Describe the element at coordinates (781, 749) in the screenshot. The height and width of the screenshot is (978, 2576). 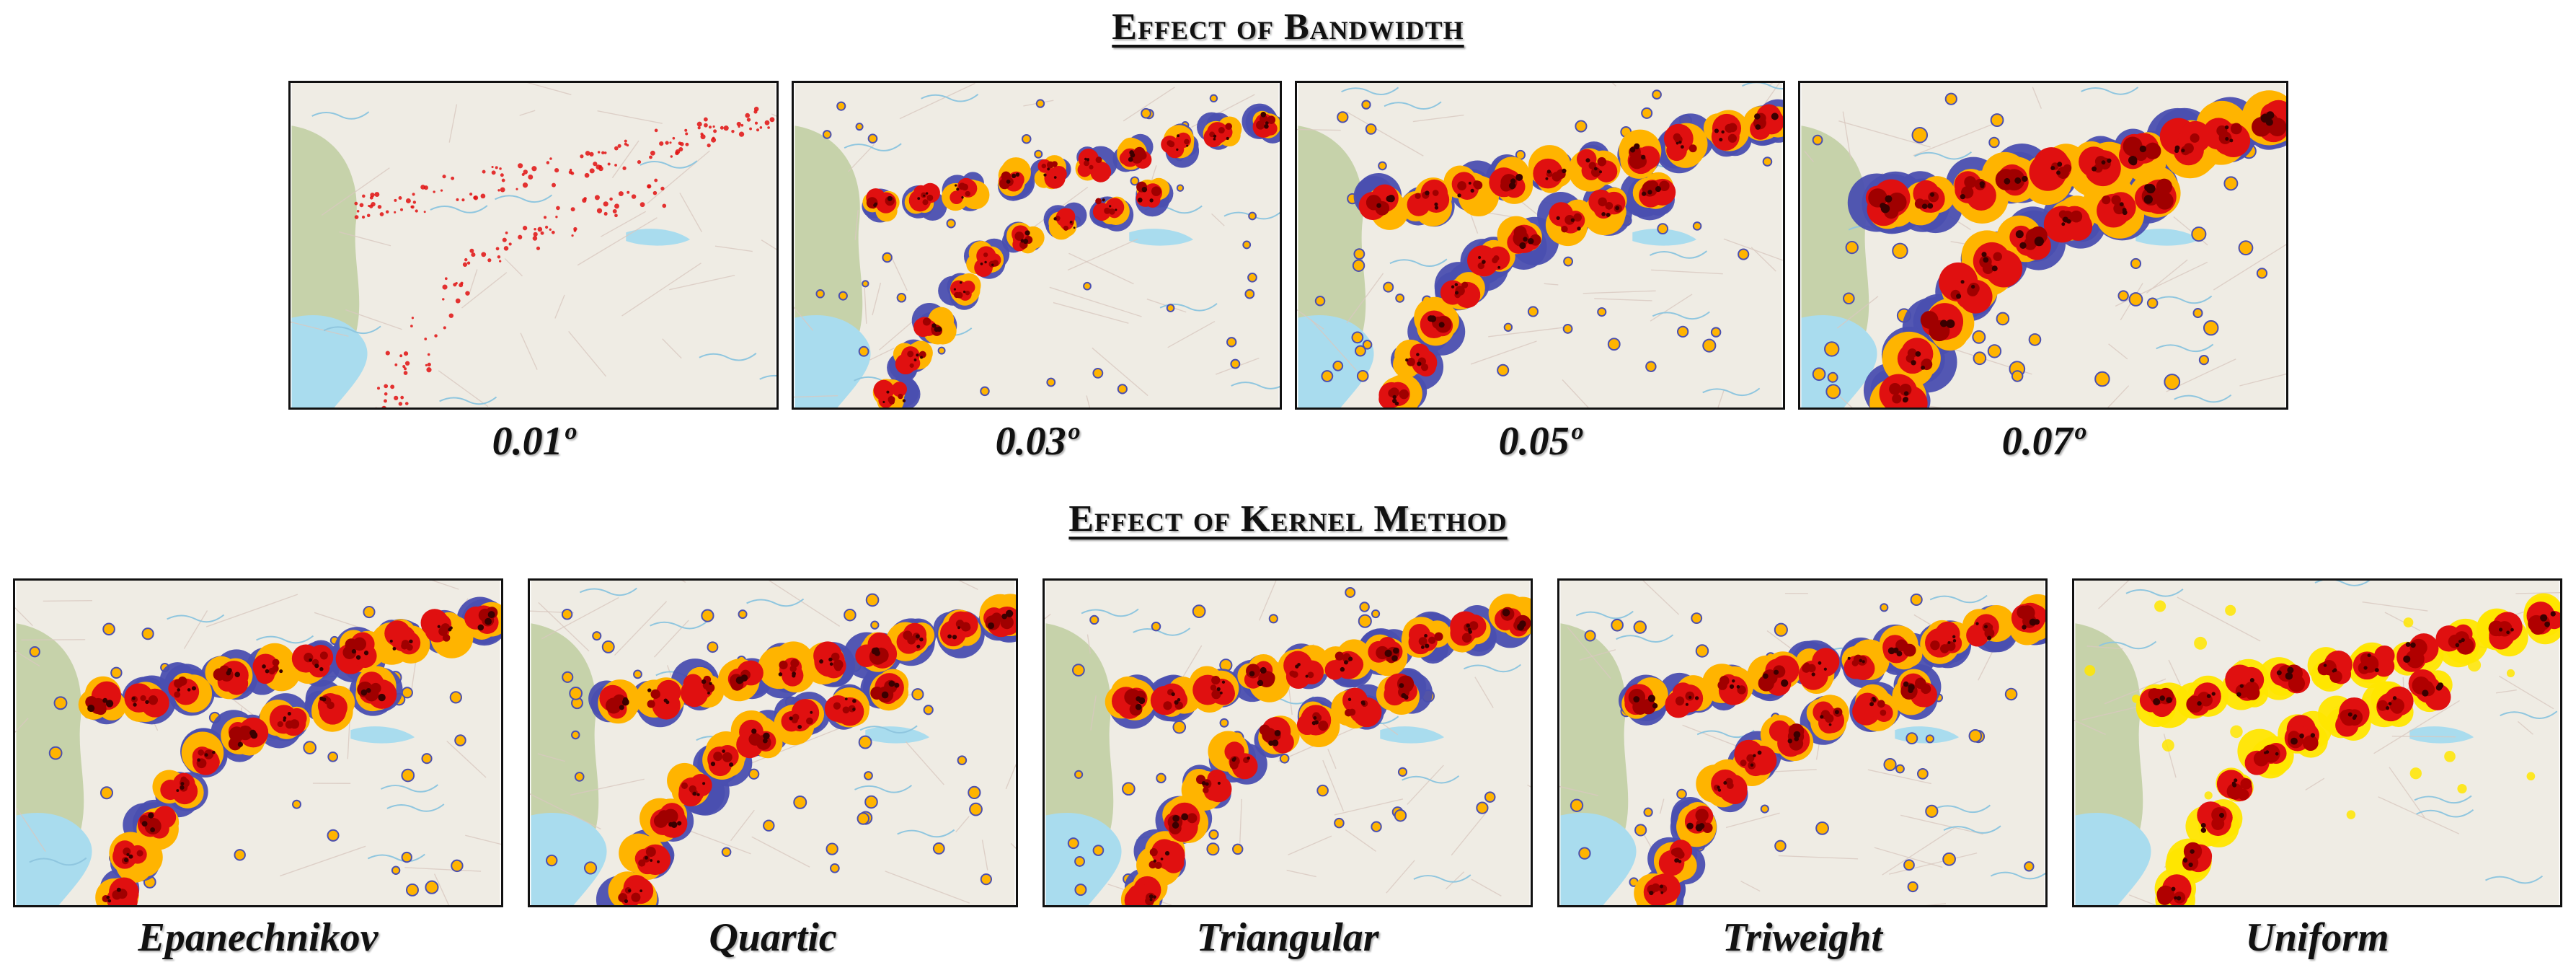
I see `hotspot-layer` at that location.